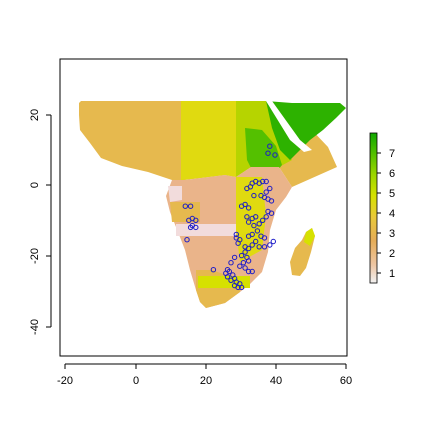  What do you see at coordinates (346, 381) in the screenshot?
I see `x-tick-label: 60` at bounding box center [346, 381].